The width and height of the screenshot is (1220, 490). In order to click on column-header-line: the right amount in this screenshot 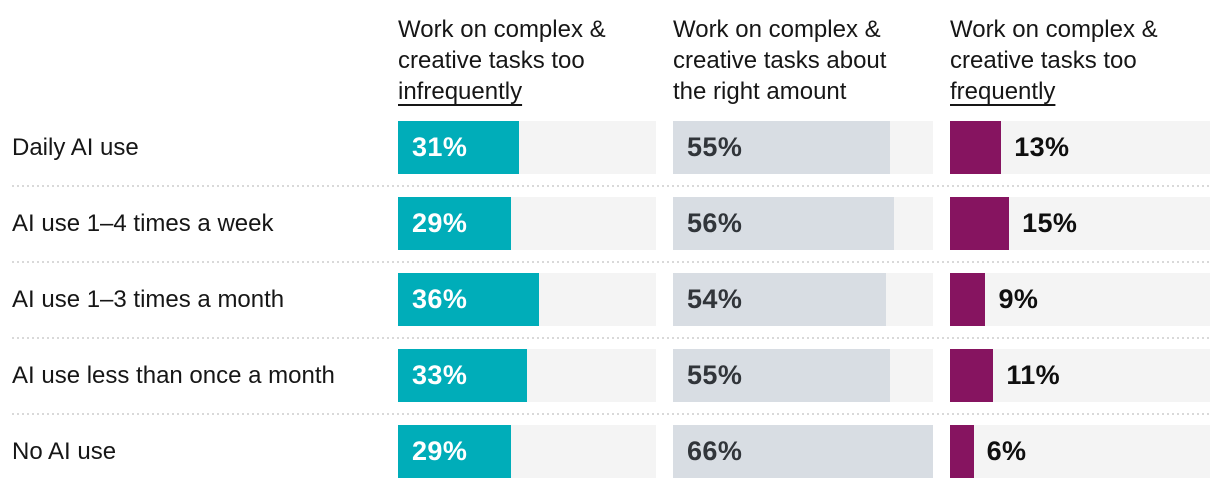, I will do `click(760, 91)`.